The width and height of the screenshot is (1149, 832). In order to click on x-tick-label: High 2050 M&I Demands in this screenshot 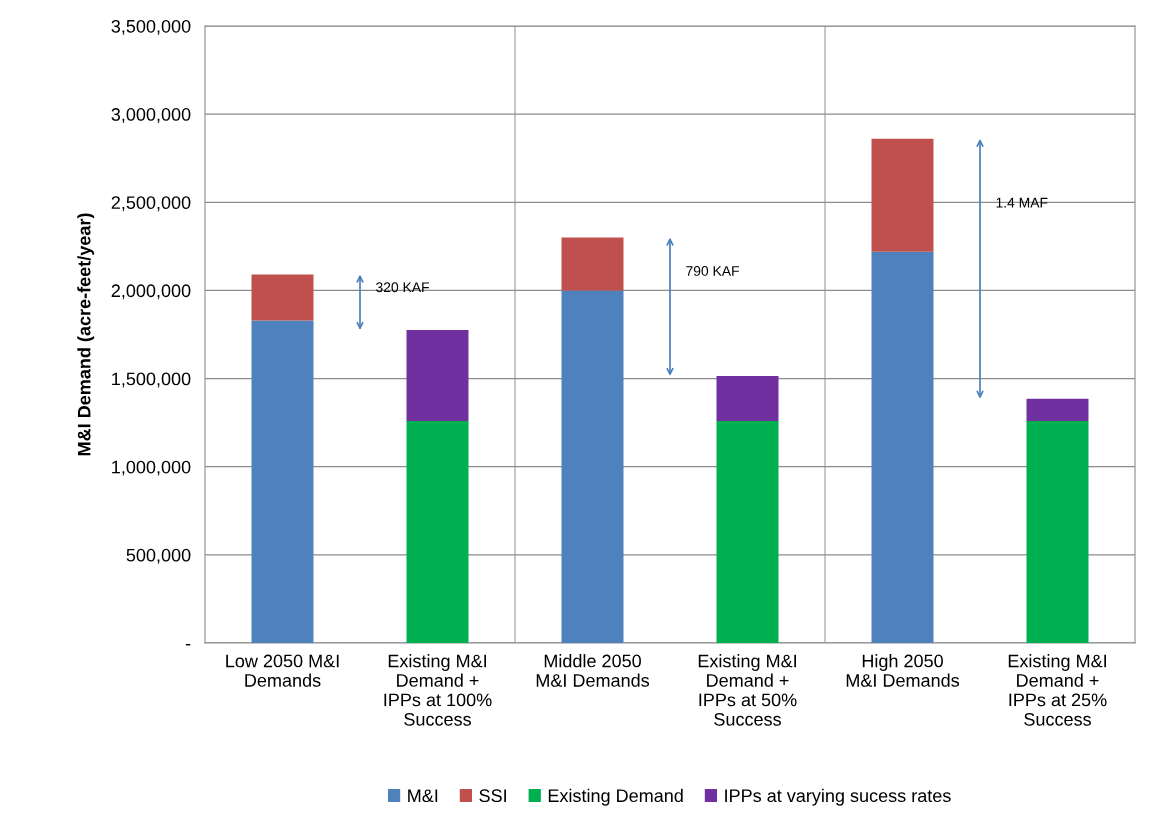, I will do `click(903, 670)`.